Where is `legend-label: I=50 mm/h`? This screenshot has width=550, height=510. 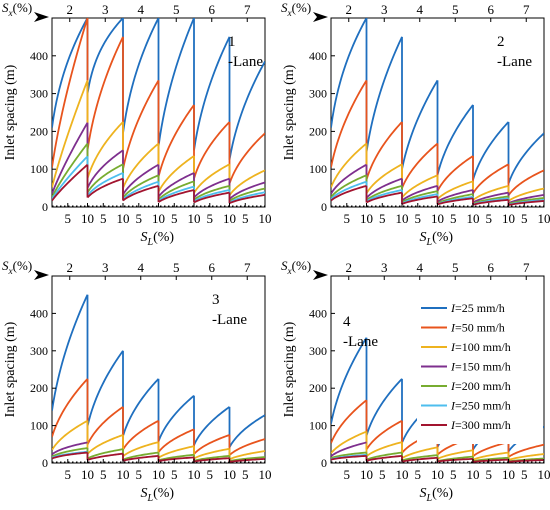
legend-label: I=50 mm/h is located at coordinates (477, 328).